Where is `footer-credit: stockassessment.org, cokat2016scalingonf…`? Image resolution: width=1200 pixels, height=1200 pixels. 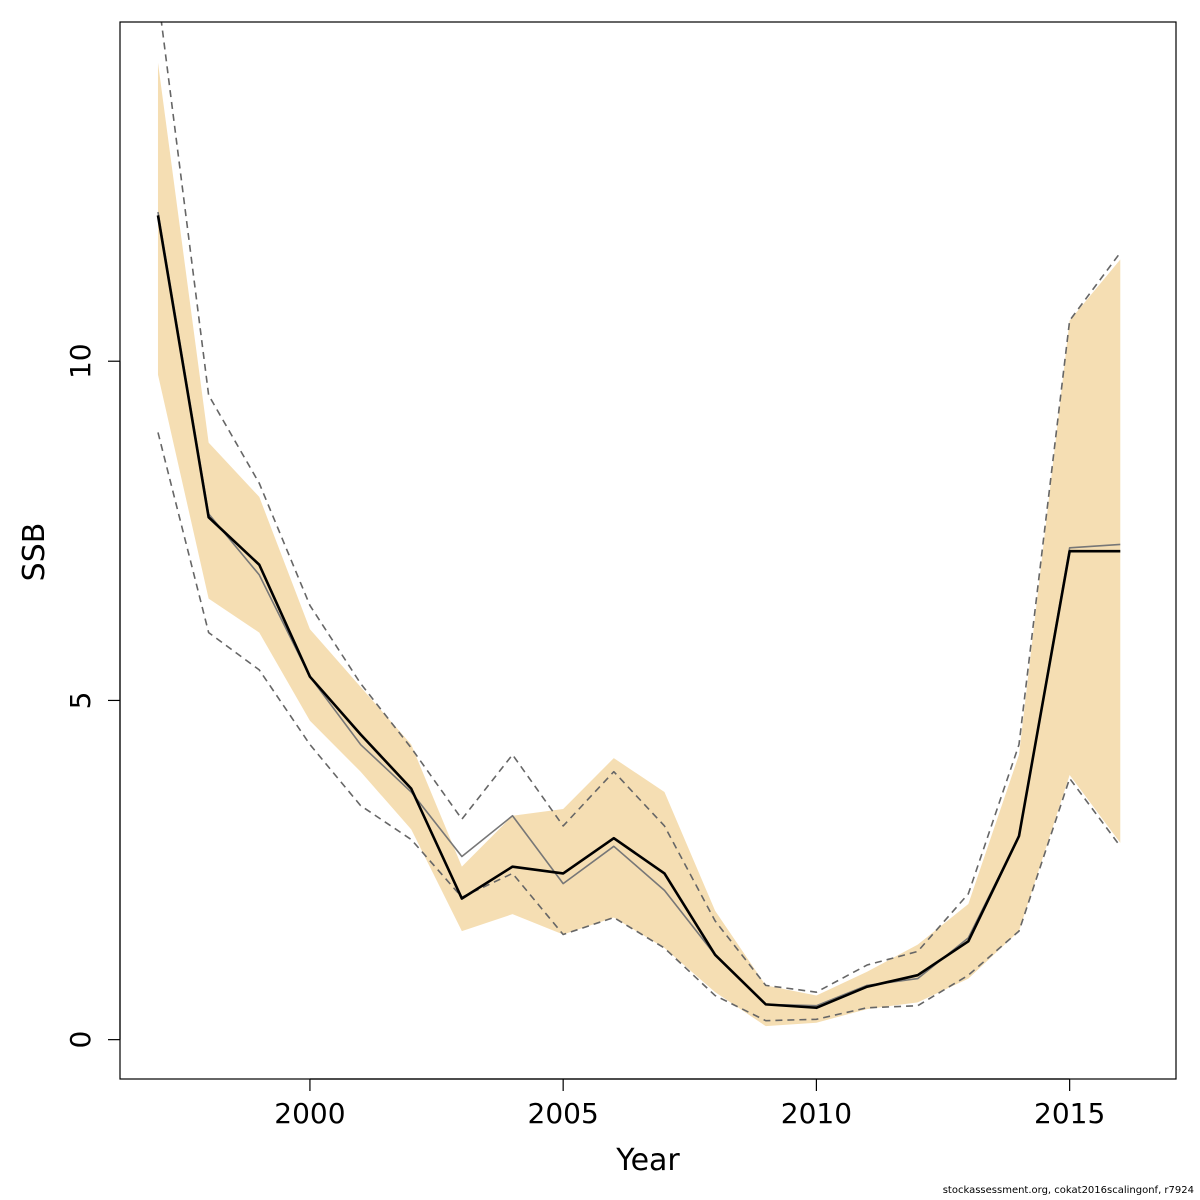 footer-credit: stockassessment.org, cokat2016scalingonf… is located at coordinates (1068, 1190).